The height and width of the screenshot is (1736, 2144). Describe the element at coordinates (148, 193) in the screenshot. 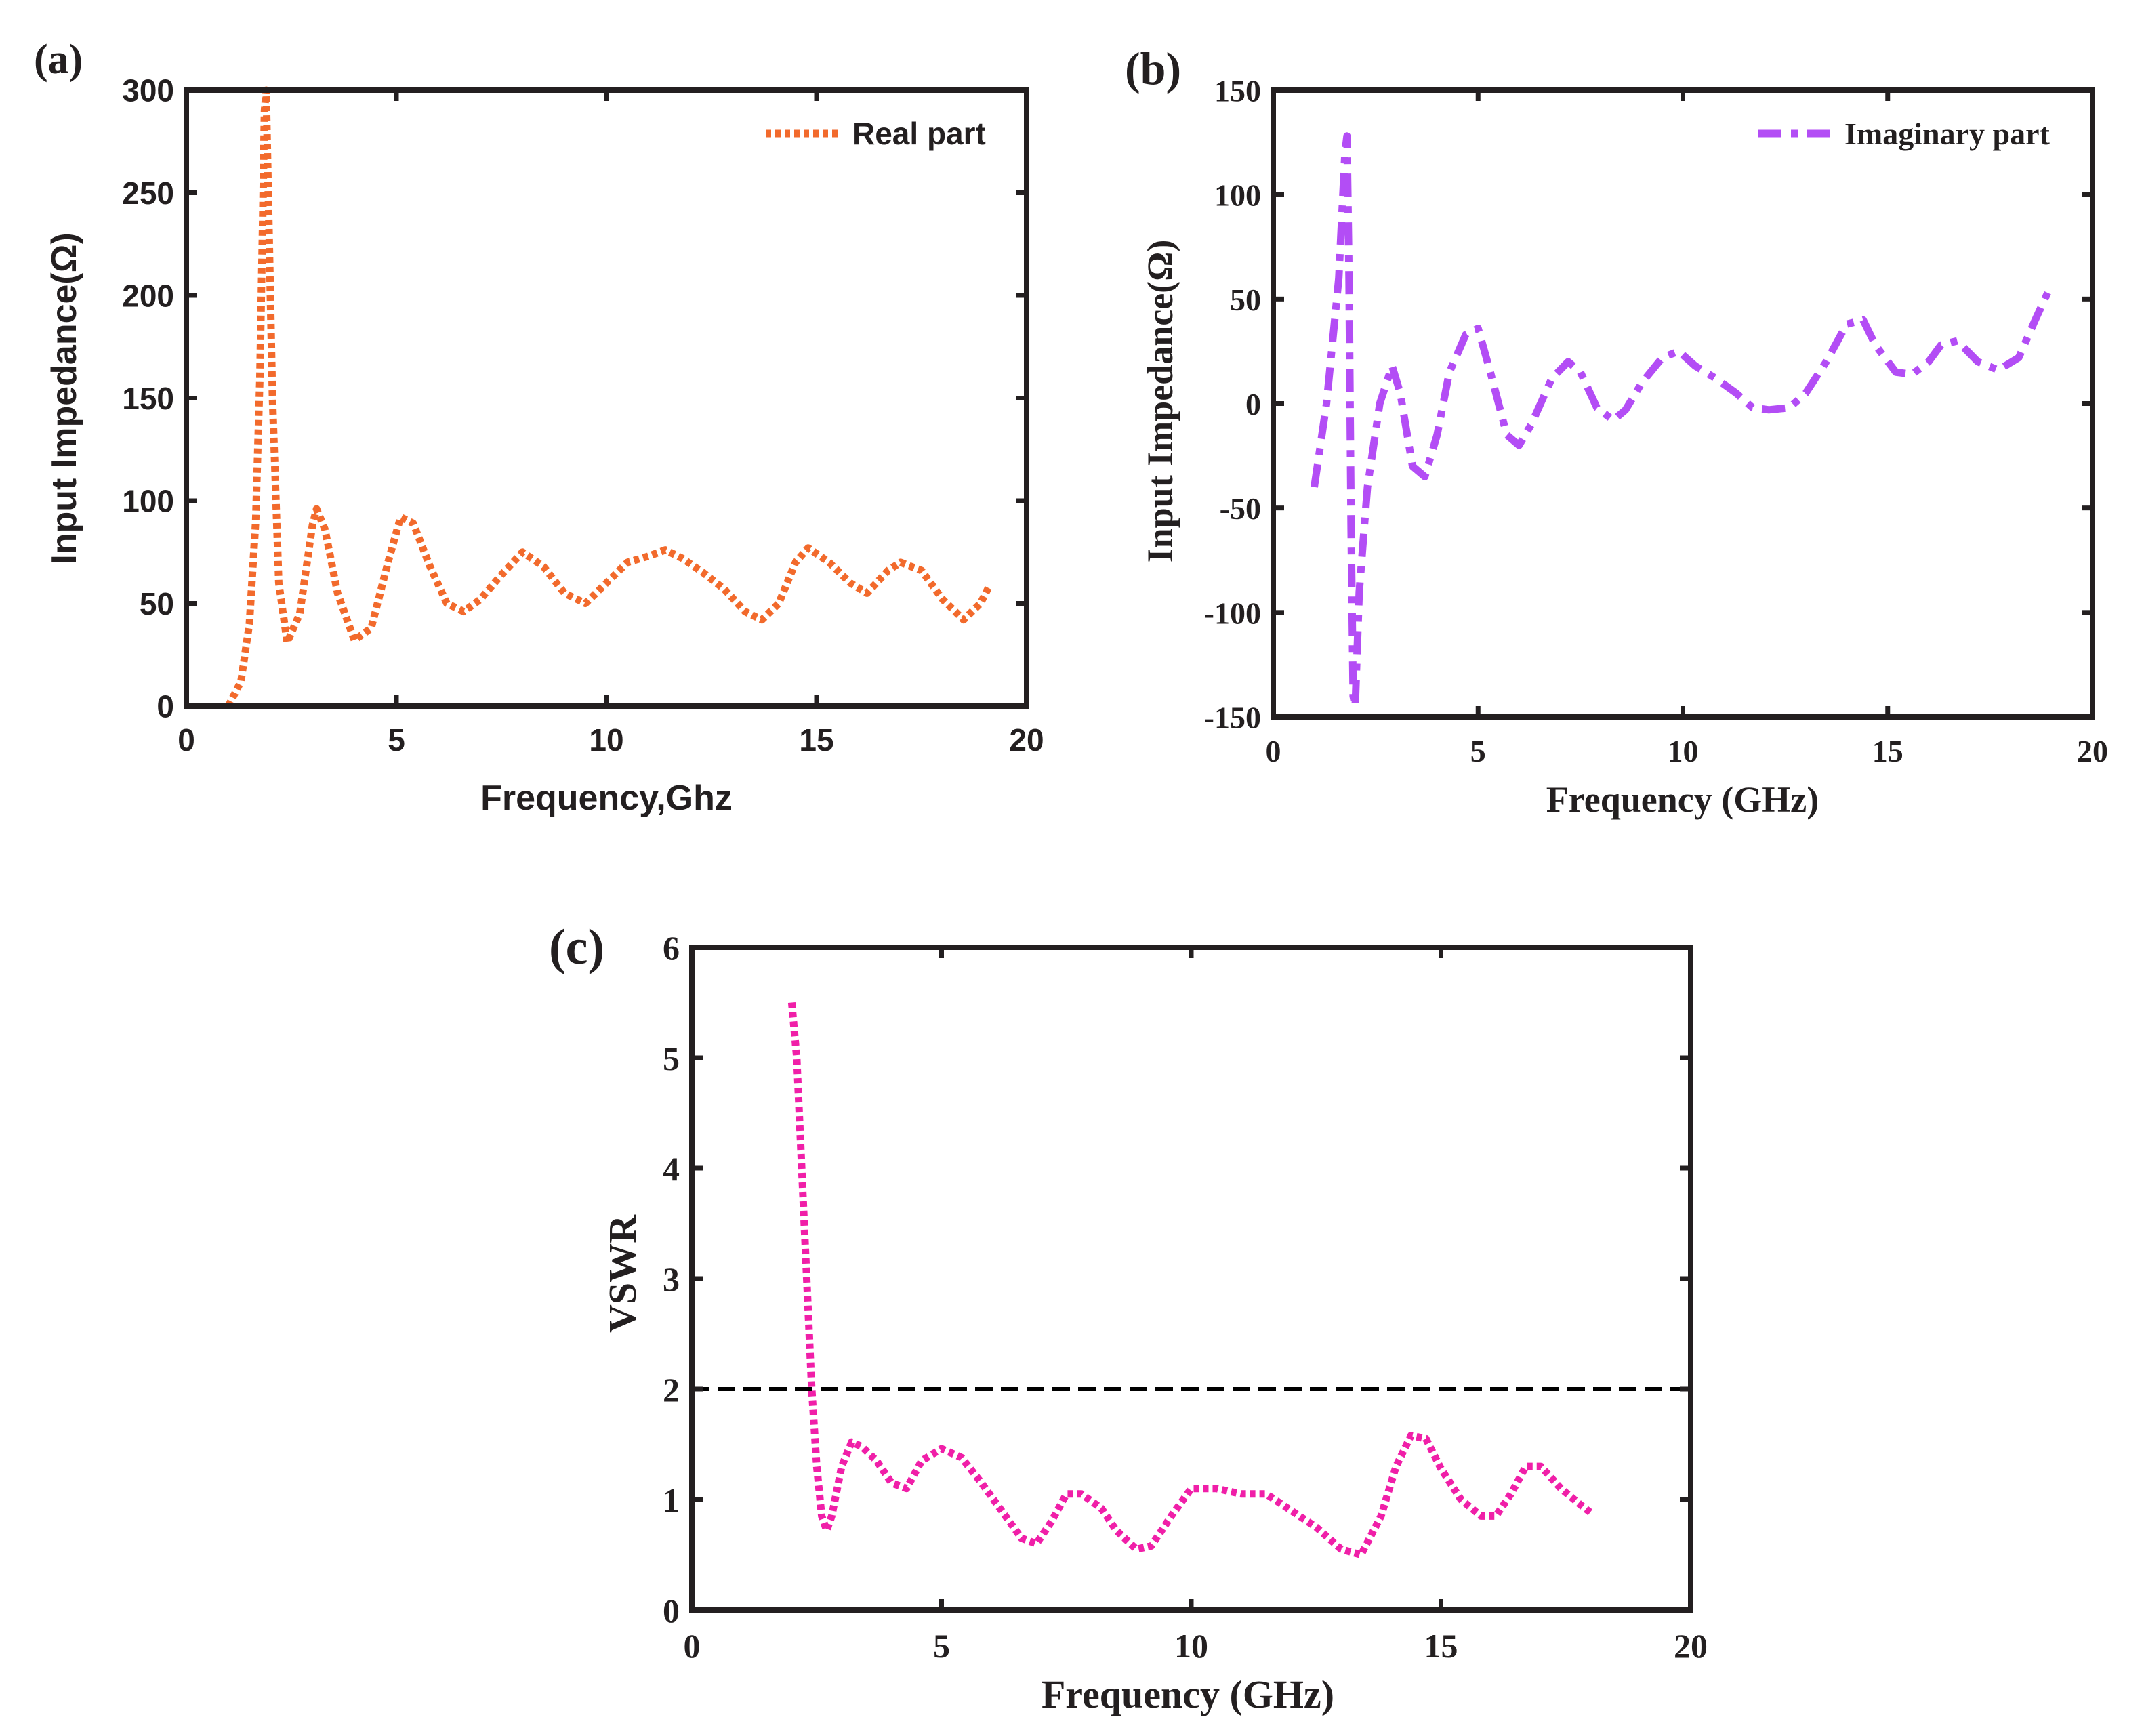

I see `y-tick-label: 250` at that location.